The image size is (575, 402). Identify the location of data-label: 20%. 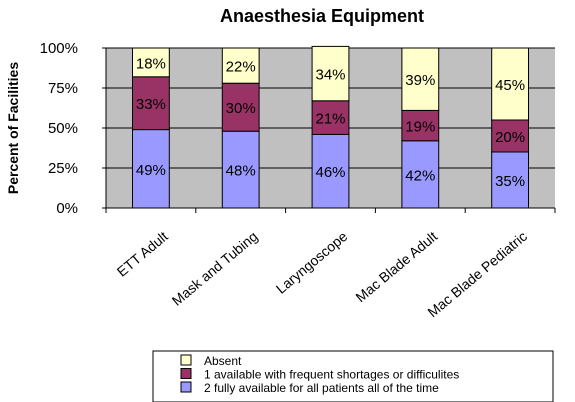
(510, 137).